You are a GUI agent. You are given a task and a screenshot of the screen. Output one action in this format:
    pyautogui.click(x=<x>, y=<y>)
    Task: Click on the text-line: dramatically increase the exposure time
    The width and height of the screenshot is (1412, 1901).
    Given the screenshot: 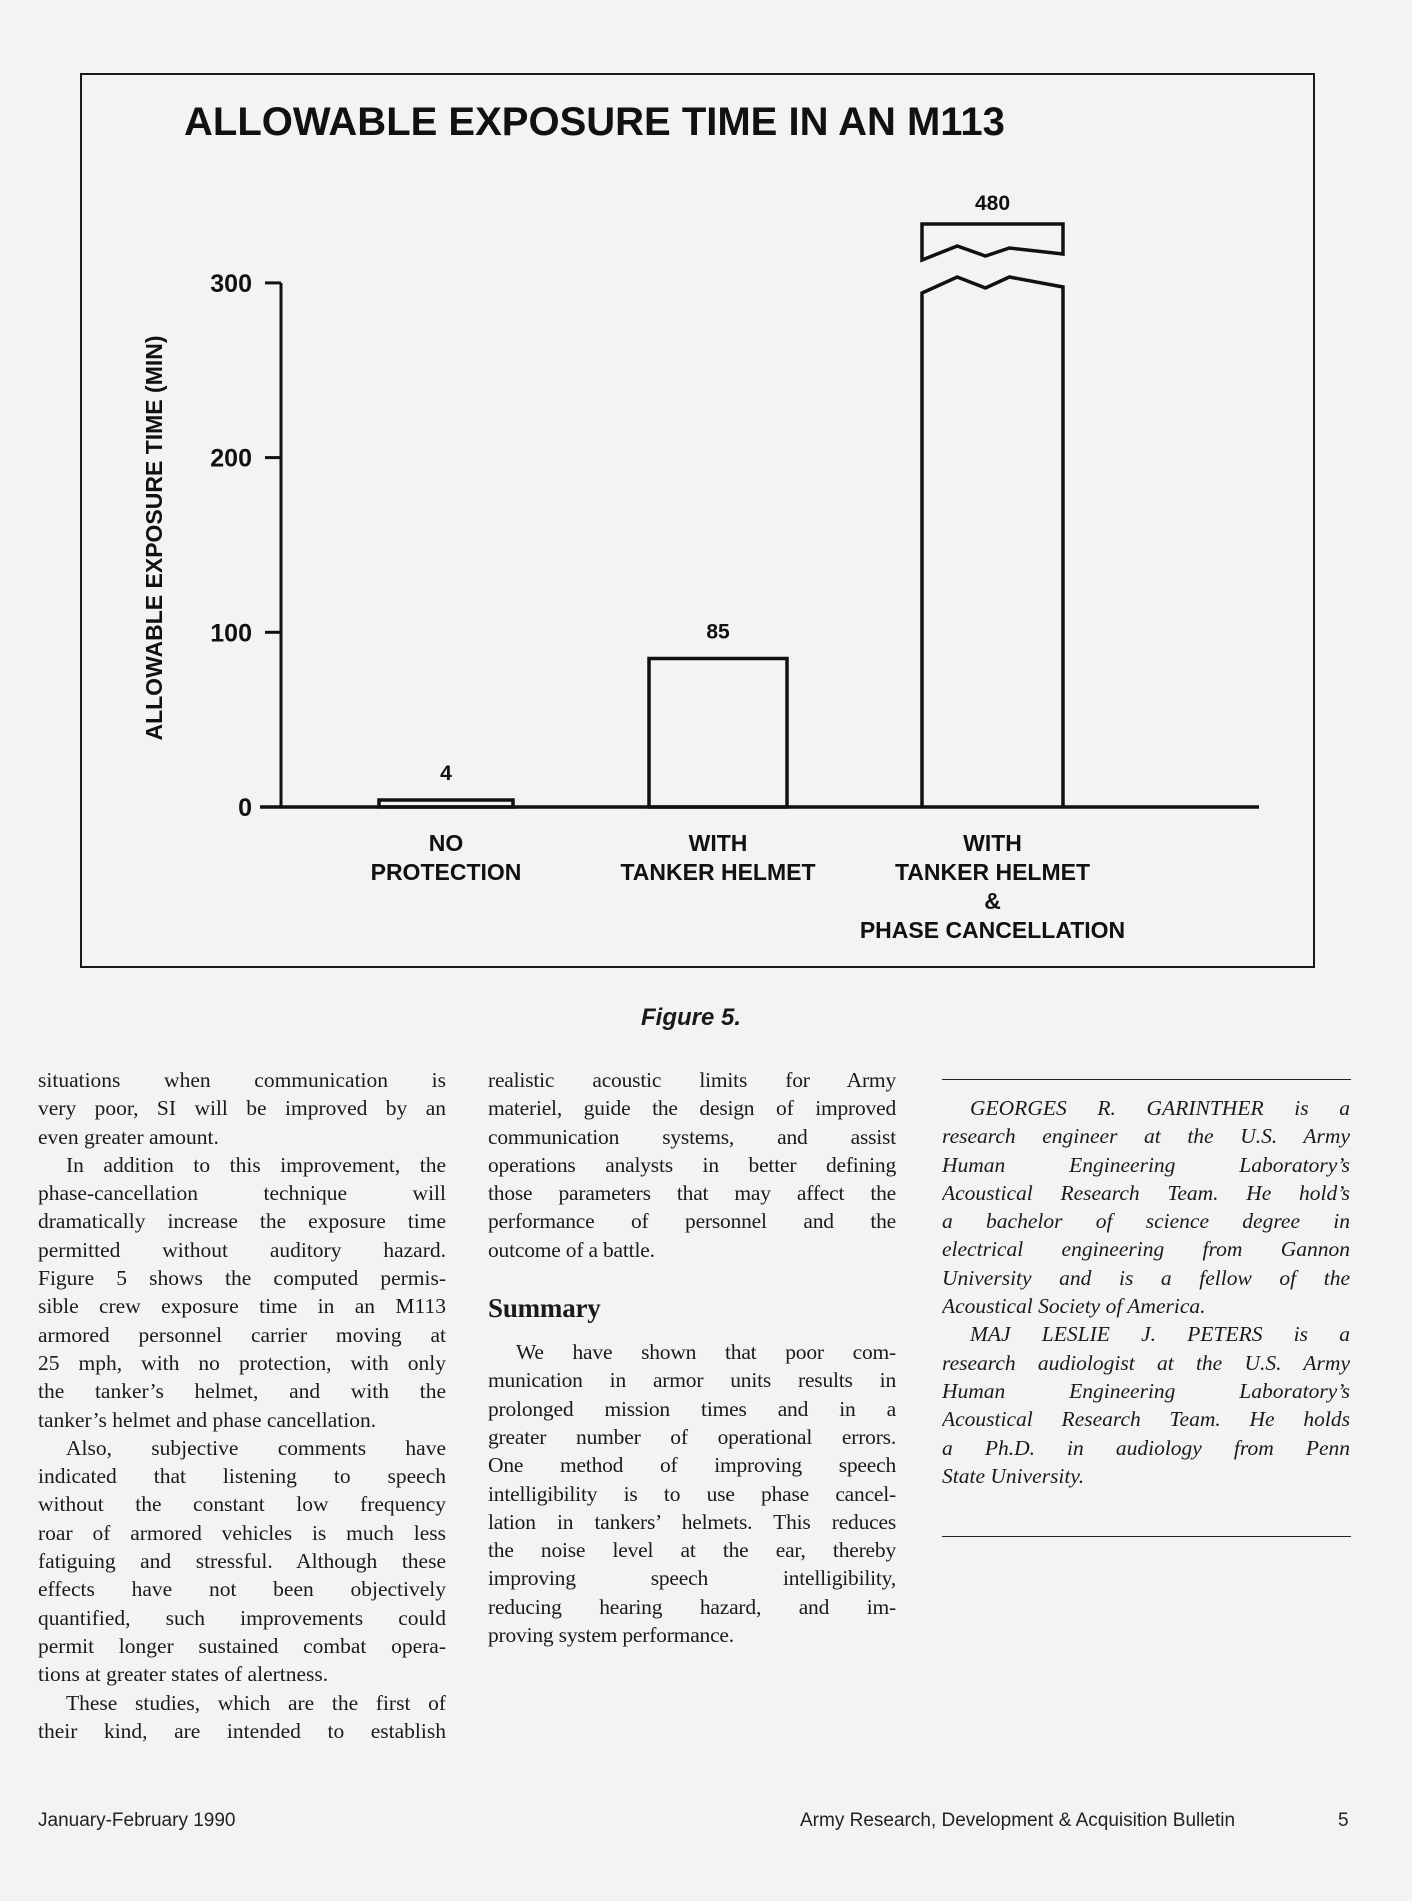 What is the action you would take?
    pyautogui.click(x=242, y=1221)
    